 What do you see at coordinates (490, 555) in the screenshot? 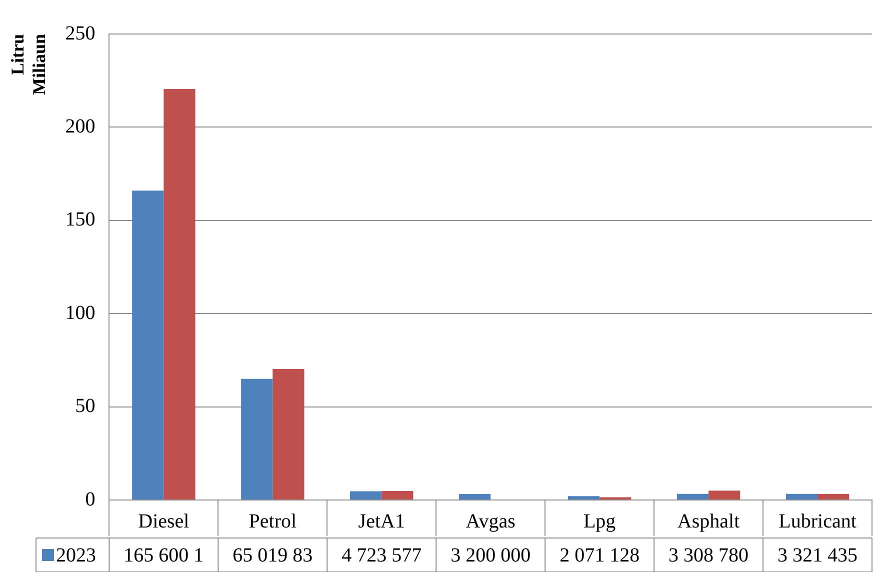
I see `text: 3 200 000` at bounding box center [490, 555].